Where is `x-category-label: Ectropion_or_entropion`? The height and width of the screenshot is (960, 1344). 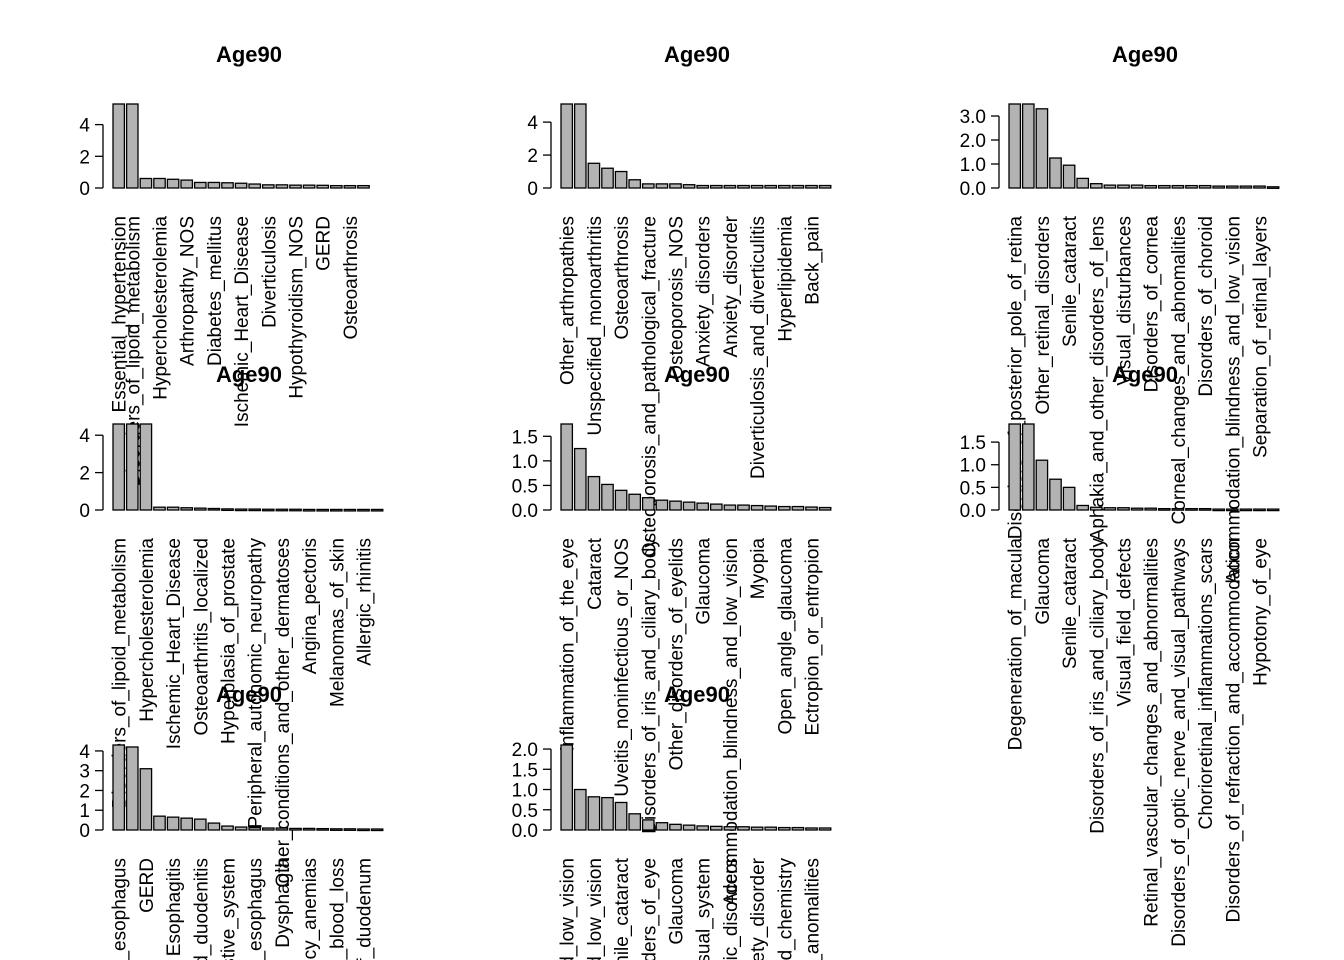
x-category-label: Ectropion_or_entropion is located at coordinates (813, 637).